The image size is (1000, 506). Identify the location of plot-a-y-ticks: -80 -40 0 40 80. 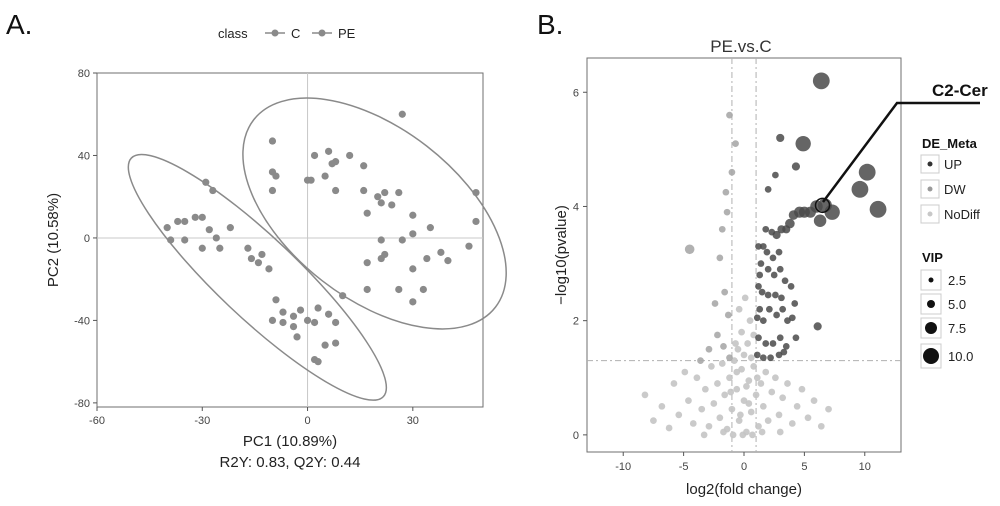
(85, 239).